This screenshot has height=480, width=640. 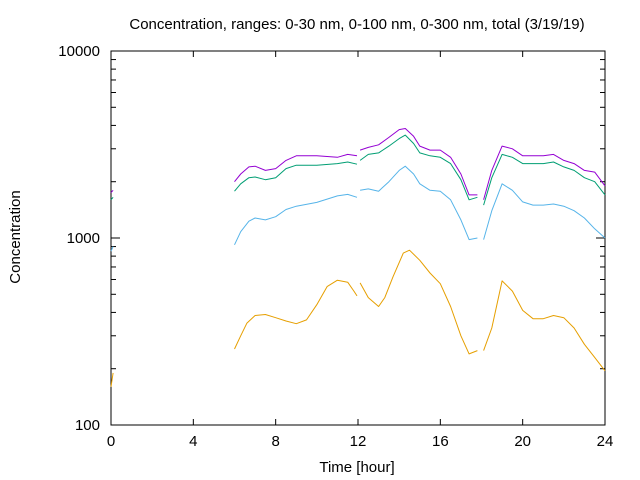 What do you see at coordinates (87, 425) in the screenshot?
I see `y-tick-label: 100` at bounding box center [87, 425].